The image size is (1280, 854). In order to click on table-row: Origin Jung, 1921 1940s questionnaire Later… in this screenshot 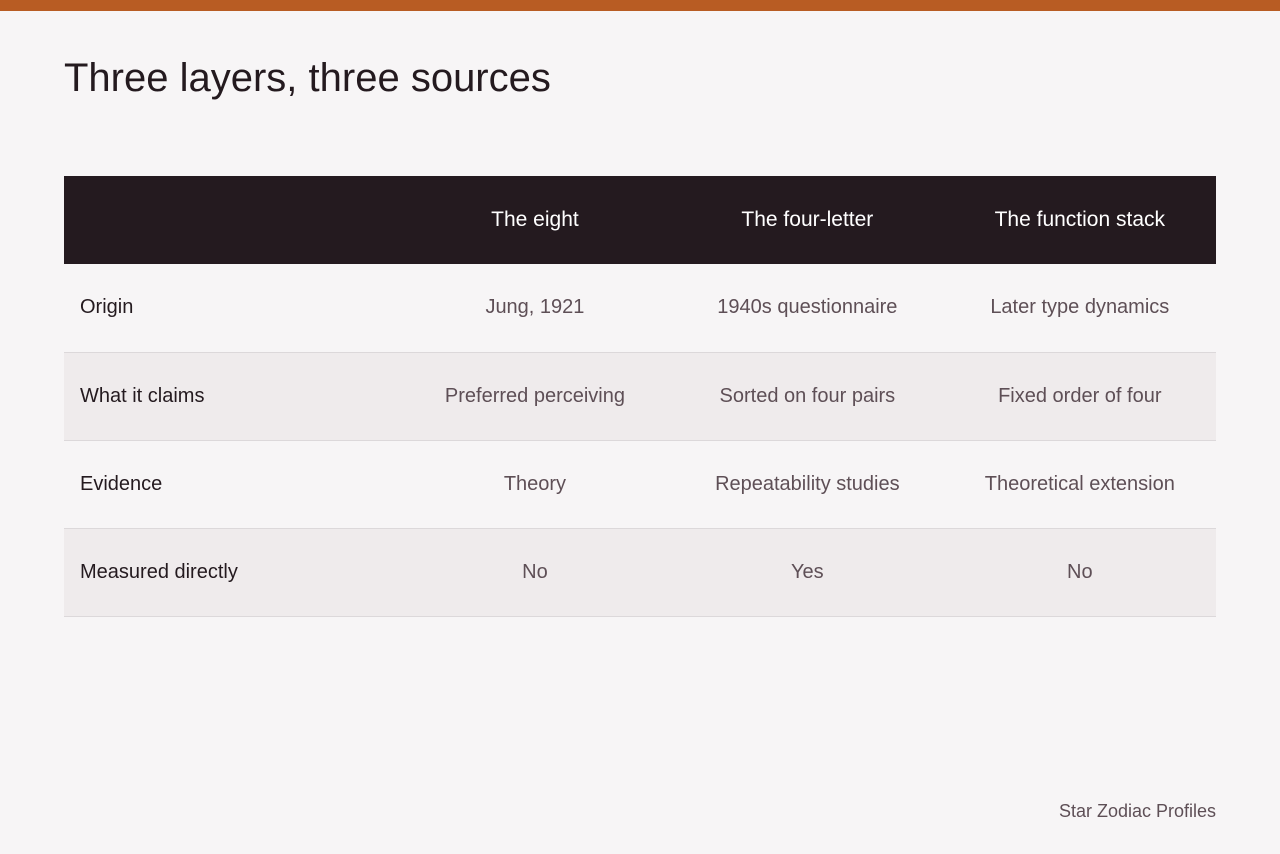, I will do `click(640, 308)`.